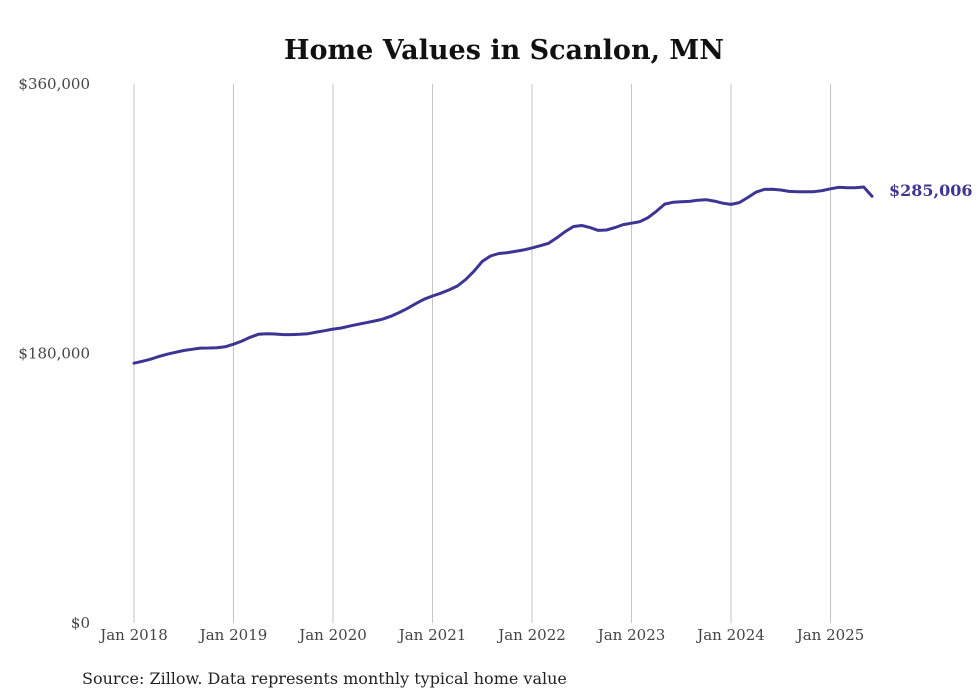 The image size is (980, 699). Describe the element at coordinates (931, 190) in the screenshot. I see `latest-value-label: $285,006` at that location.